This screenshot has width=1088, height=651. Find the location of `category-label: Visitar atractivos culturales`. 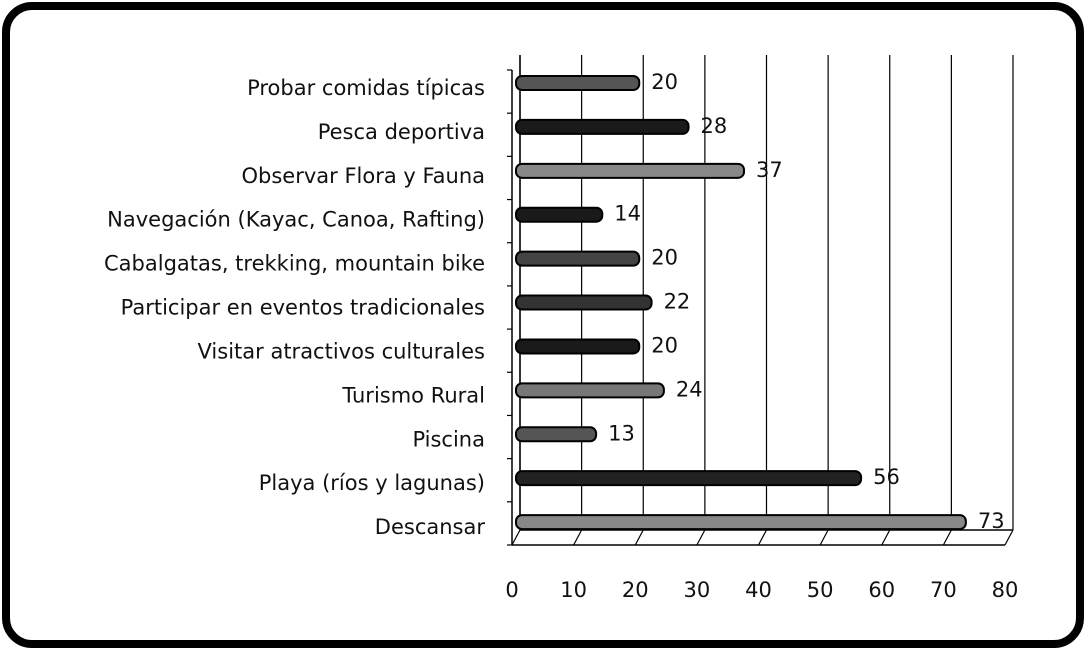

category-label: Visitar atractivos culturales is located at coordinates (341, 351).